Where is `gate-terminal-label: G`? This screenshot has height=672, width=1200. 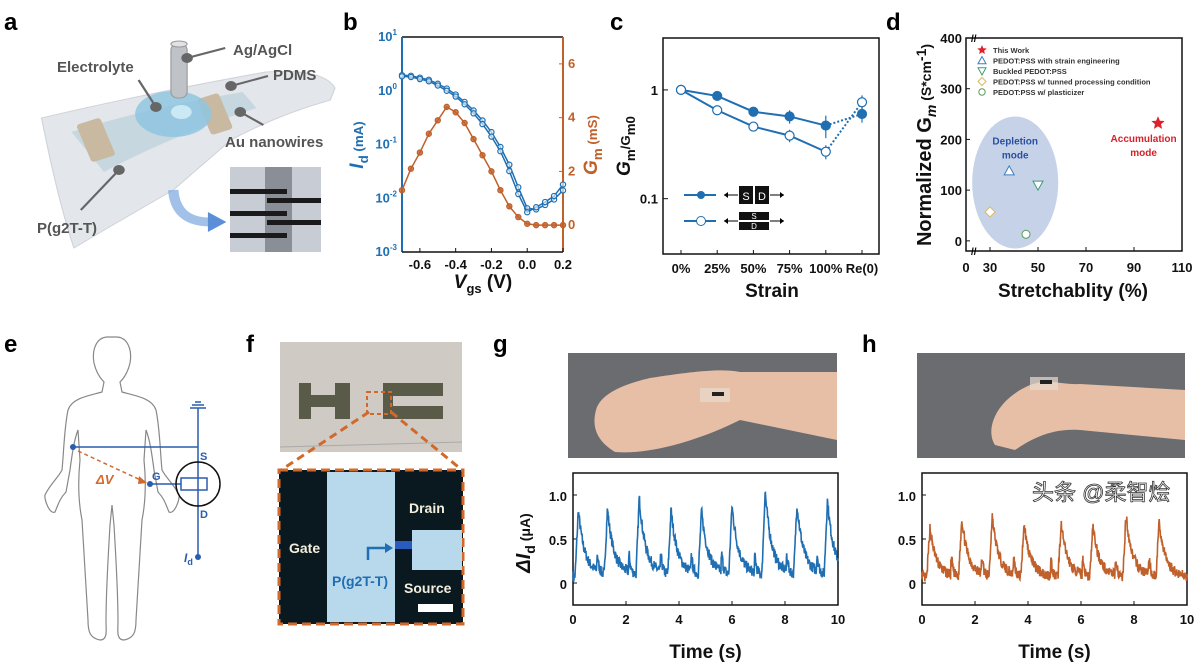
gate-terminal-label: G is located at coordinates (156, 477).